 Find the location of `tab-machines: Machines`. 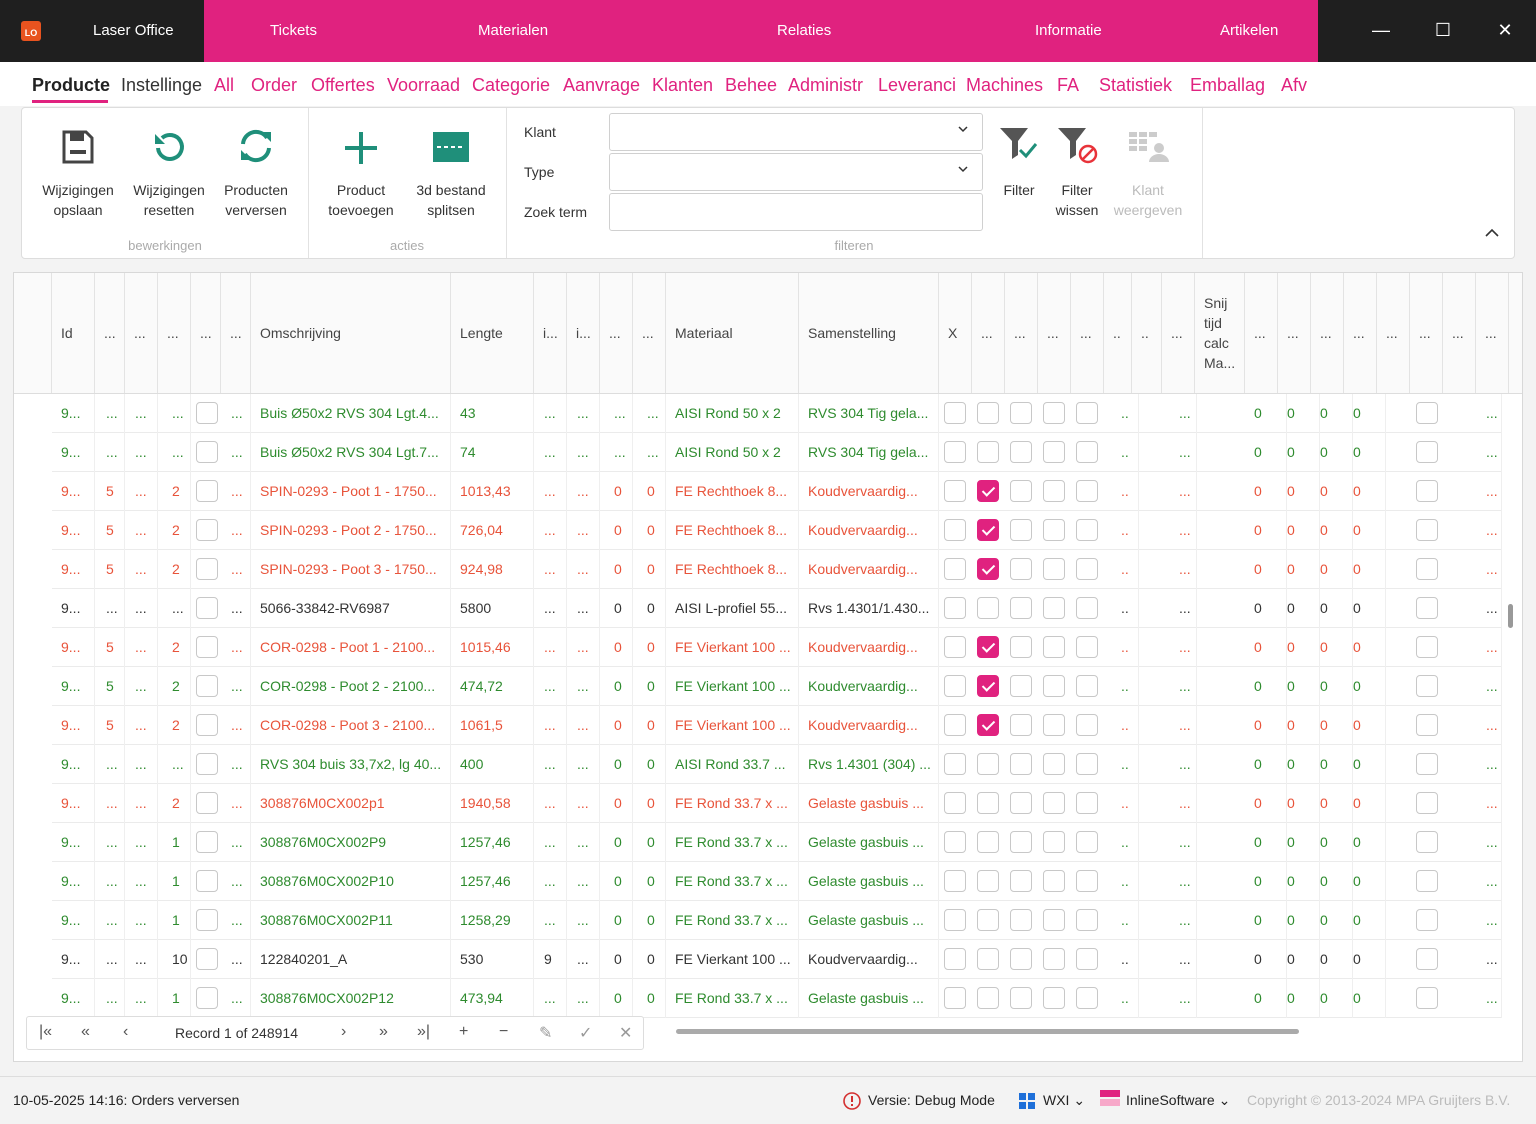

tab-machines: Machines is located at coordinates (1005, 85).